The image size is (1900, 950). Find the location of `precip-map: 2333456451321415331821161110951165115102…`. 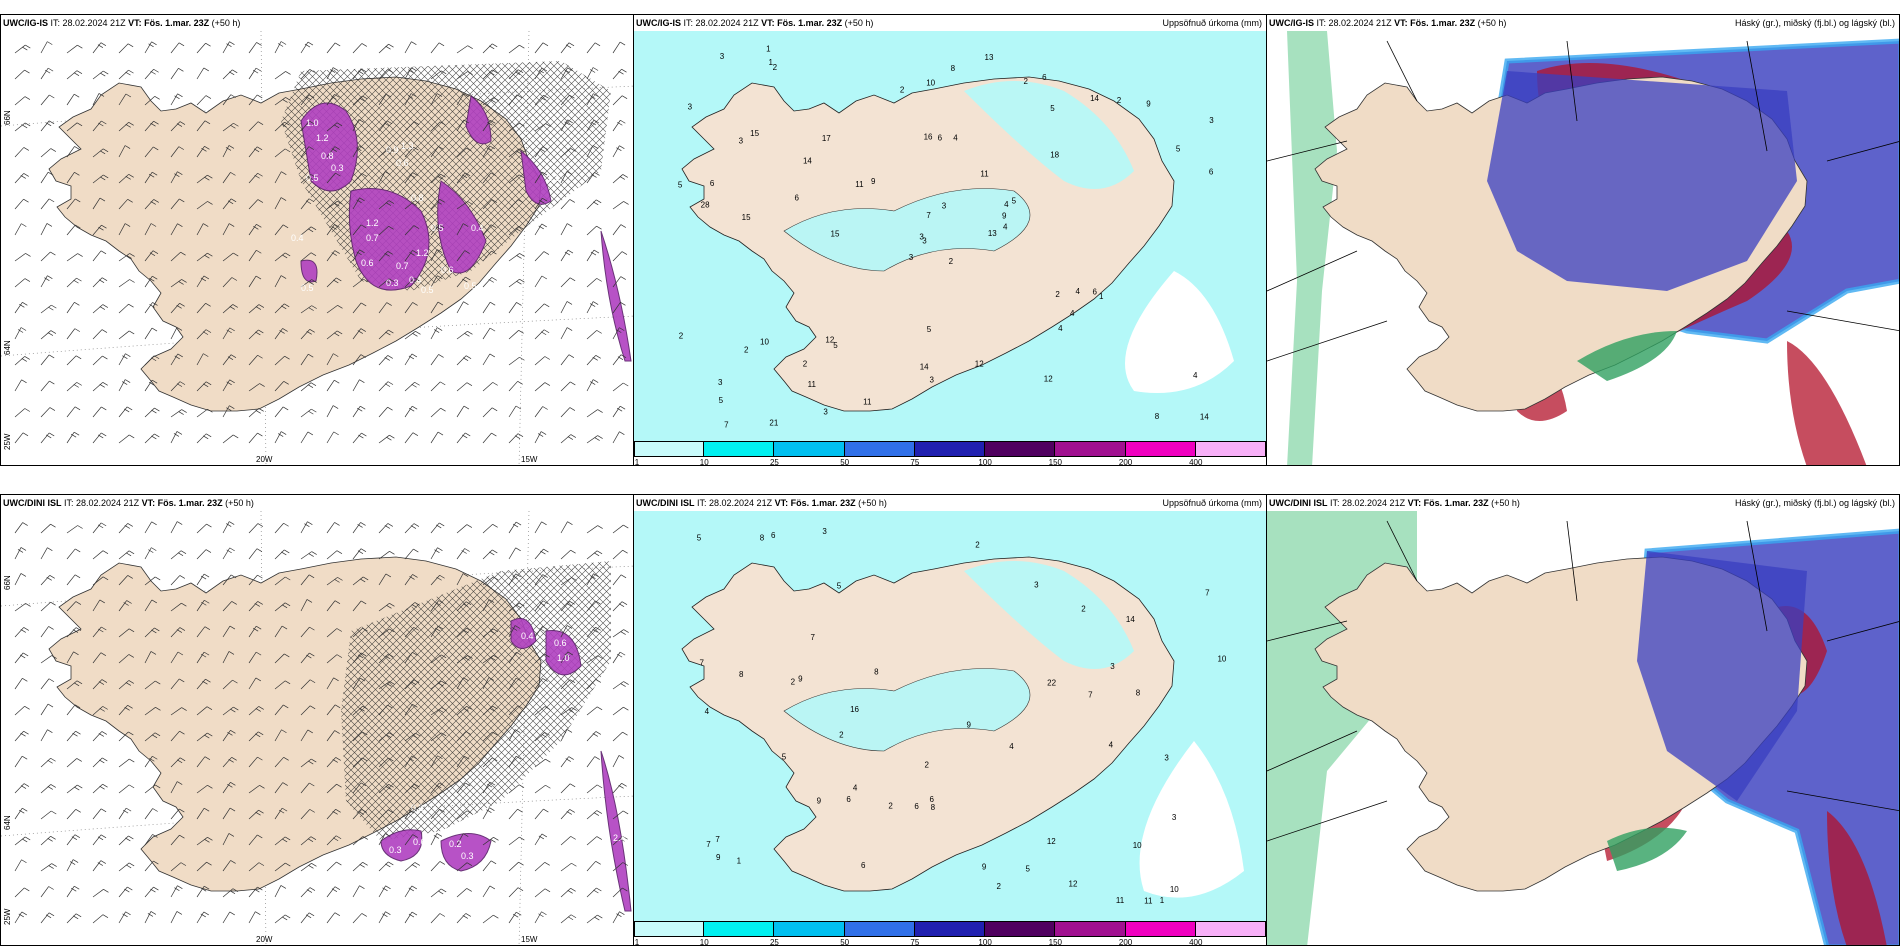

precip-map: 2333456451321415331821161110951165115102… is located at coordinates (950, 237).